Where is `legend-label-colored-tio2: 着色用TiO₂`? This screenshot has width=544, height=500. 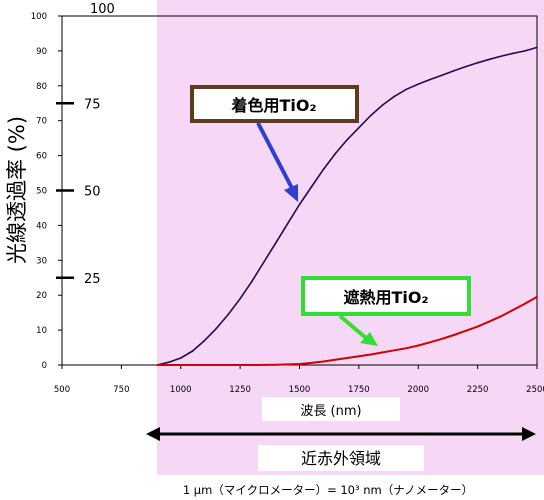 legend-label-colored-tio2: 着色用TiO₂ is located at coordinates (273, 105).